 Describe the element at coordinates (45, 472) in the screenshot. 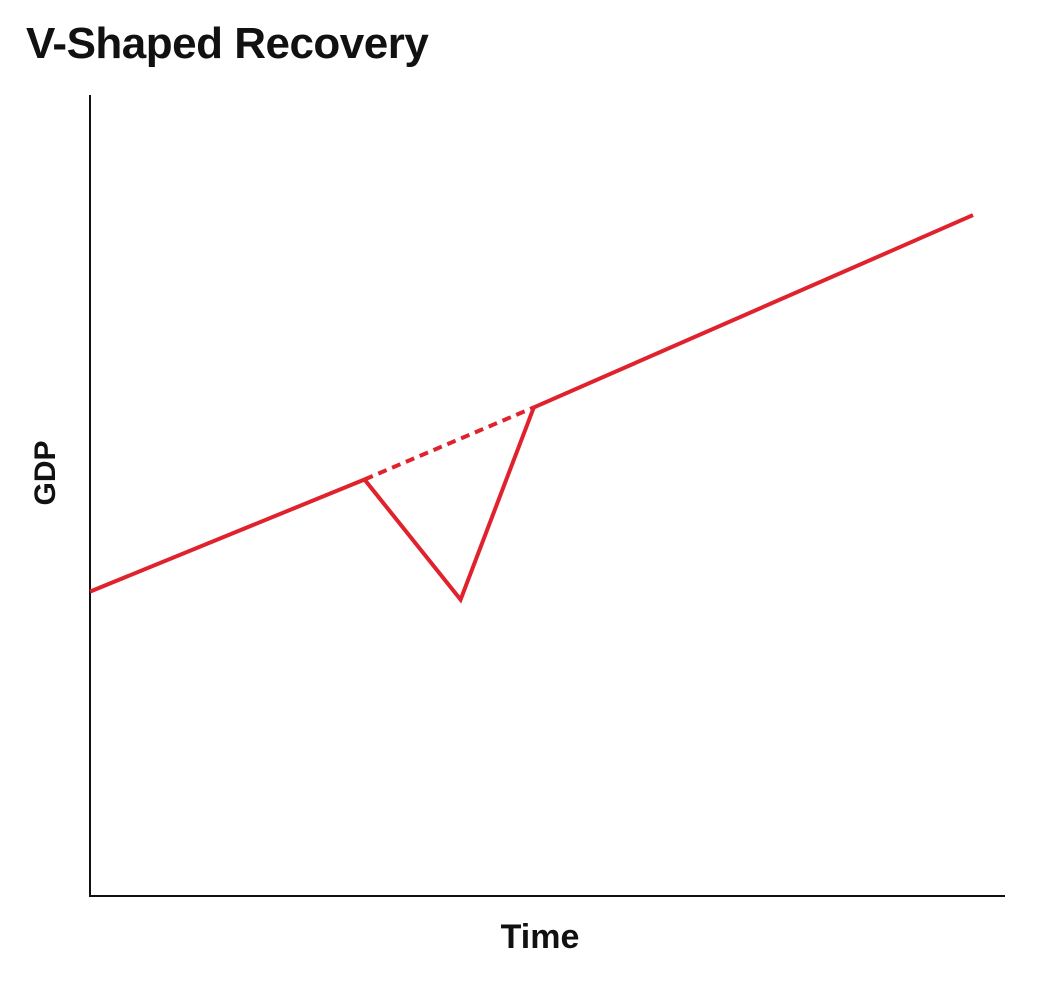

I see `y-axis-label: GDP` at that location.